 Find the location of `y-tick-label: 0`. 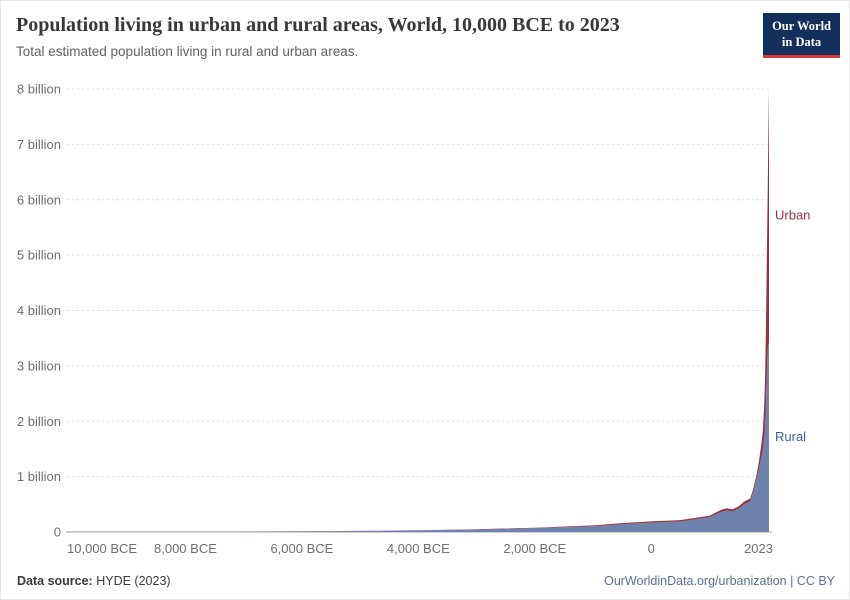

y-tick-label: 0 is located at coordinates (57, 532).